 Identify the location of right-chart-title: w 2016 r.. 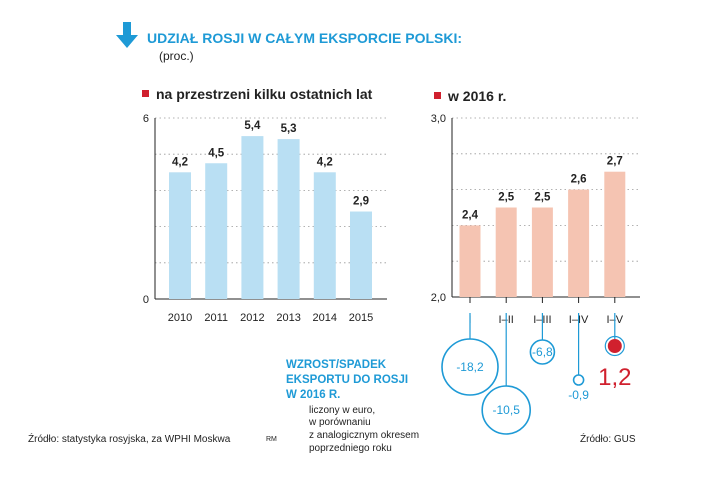
(476, 96).